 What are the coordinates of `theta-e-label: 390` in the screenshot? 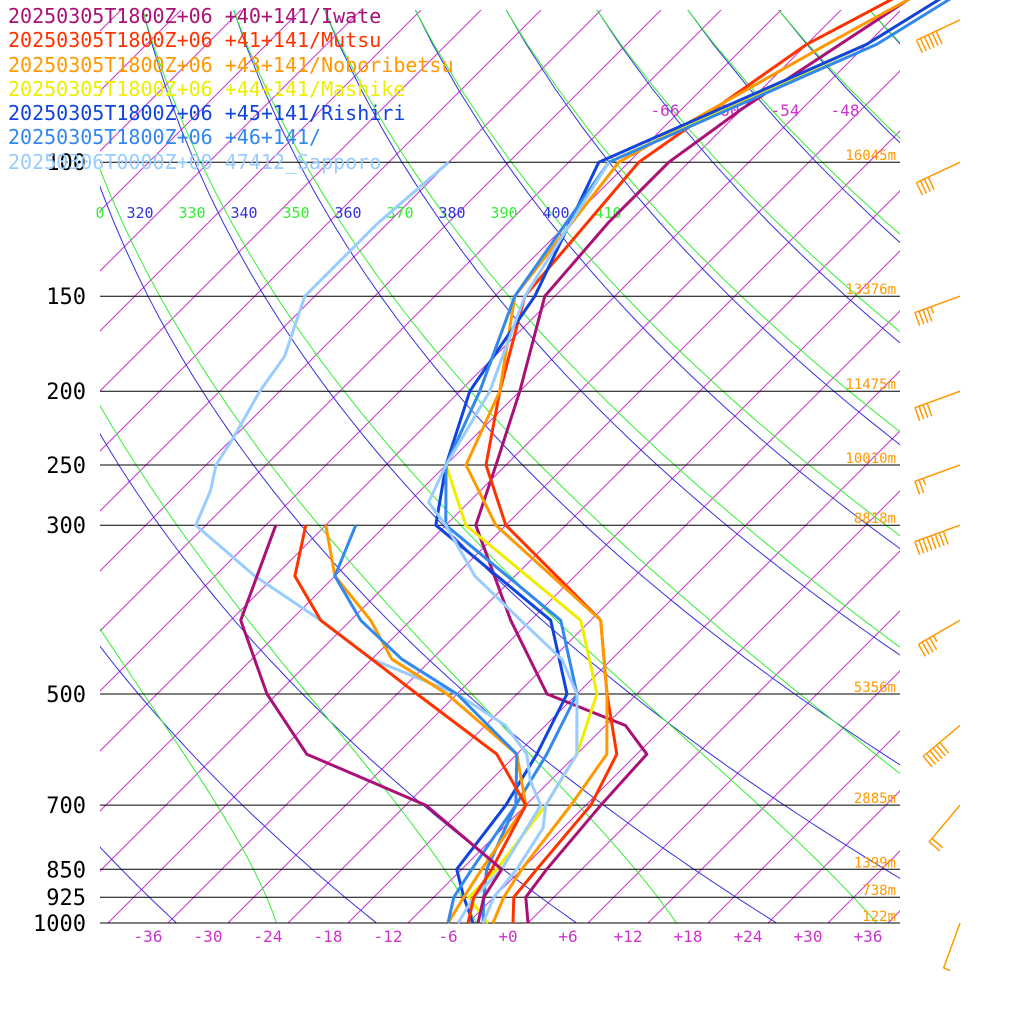 It's located at (503, 213).